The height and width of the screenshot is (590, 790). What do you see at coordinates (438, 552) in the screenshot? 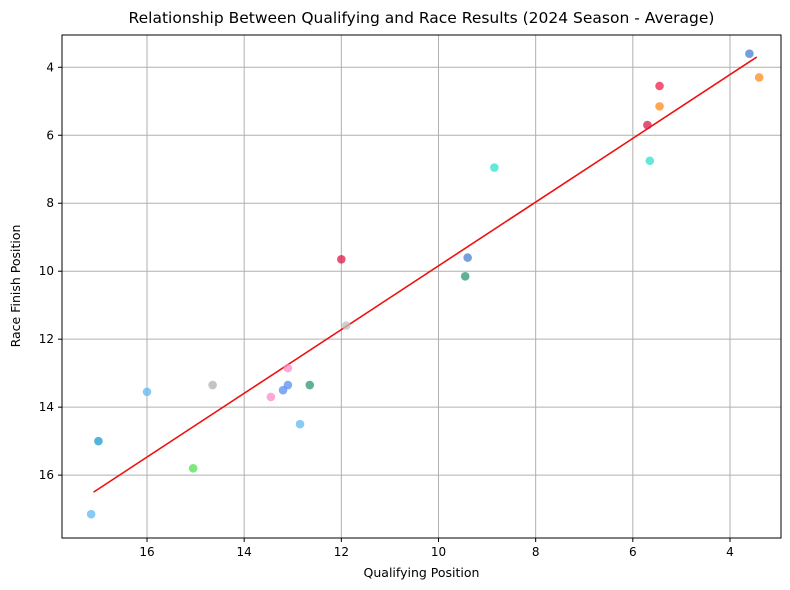
I see `x-tick-label: 10` at bounding box center [438, 552].